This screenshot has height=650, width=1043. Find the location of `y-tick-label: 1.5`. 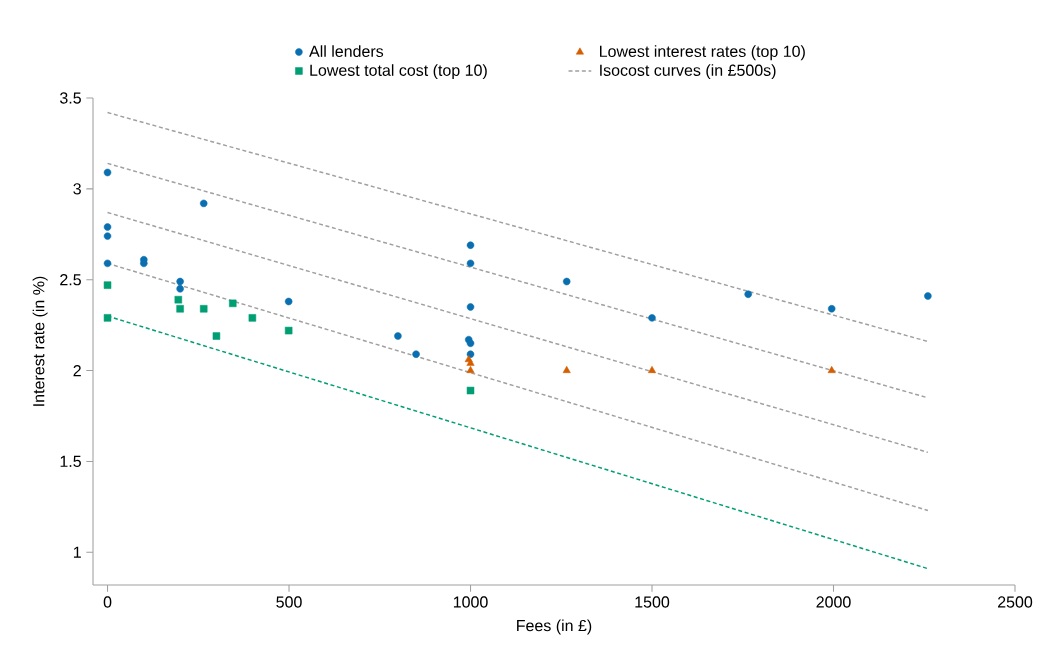

y-tick-label: 1.5 is located at coordinates (70, 461).